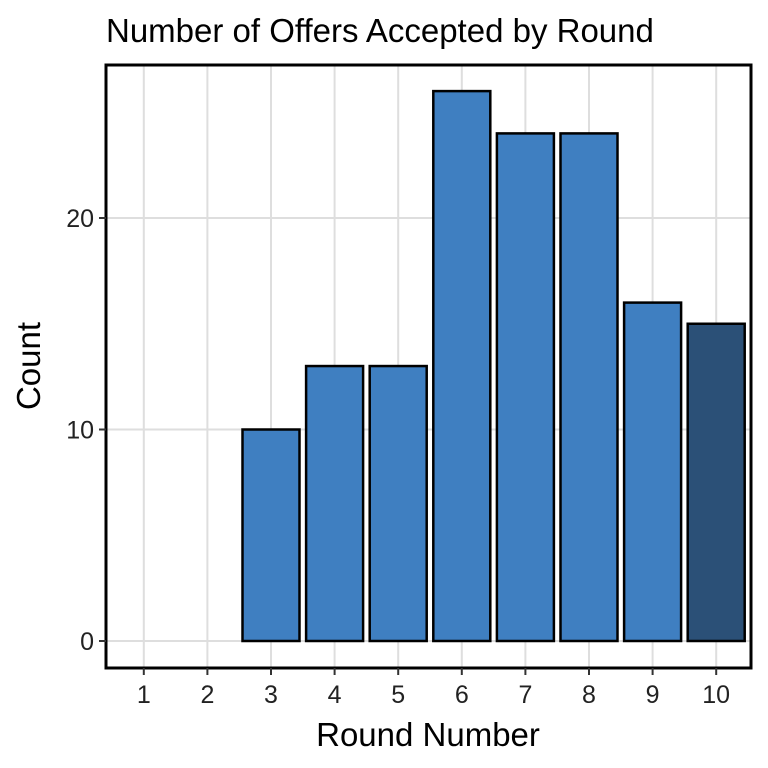 This screenshot has height=768, width=768. I want to click on x-tick-label: 10, so click(716, 695).